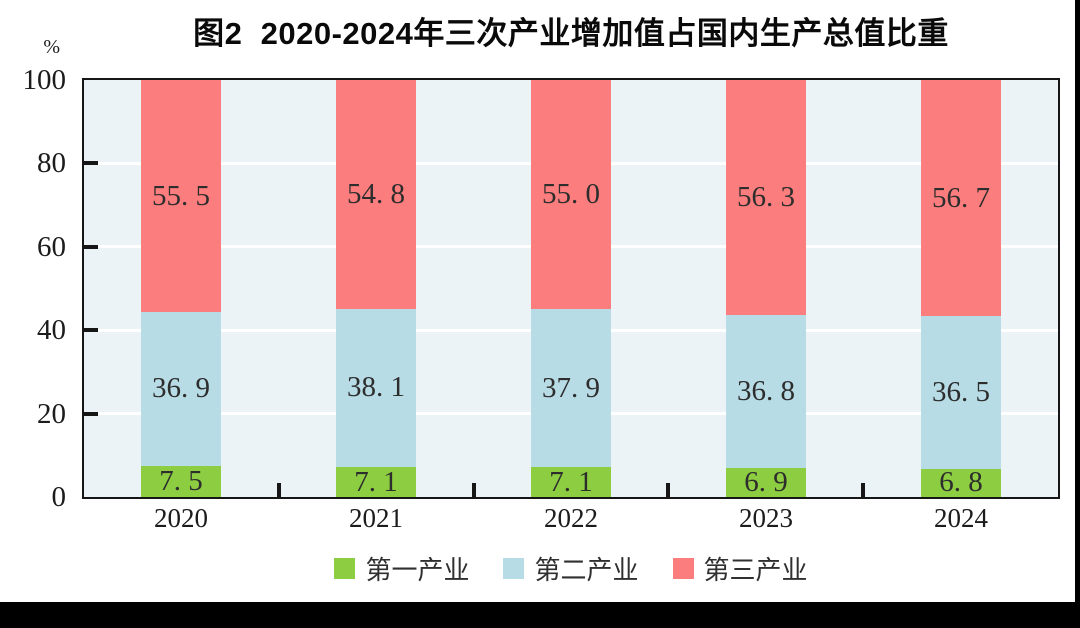 The image size is (1080, 628). I want to click on bar-2021-tertiary-industry-segment: 54. 8, so click(376, 194).